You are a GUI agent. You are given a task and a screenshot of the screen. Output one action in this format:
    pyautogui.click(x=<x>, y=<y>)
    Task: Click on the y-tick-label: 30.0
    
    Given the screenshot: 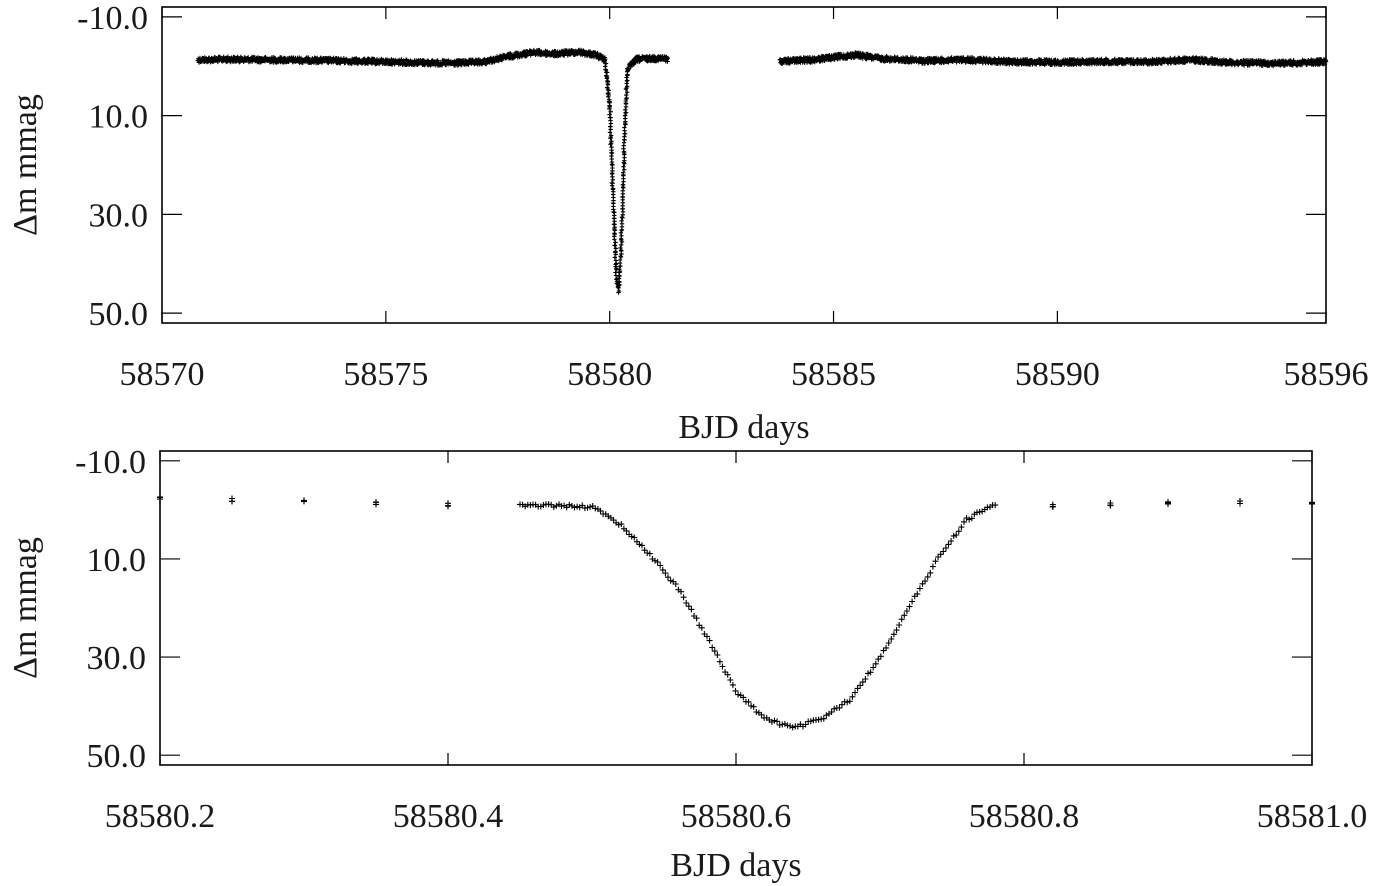 What is the action you would take?
    pyautogui.click(x=117, y=658)
    